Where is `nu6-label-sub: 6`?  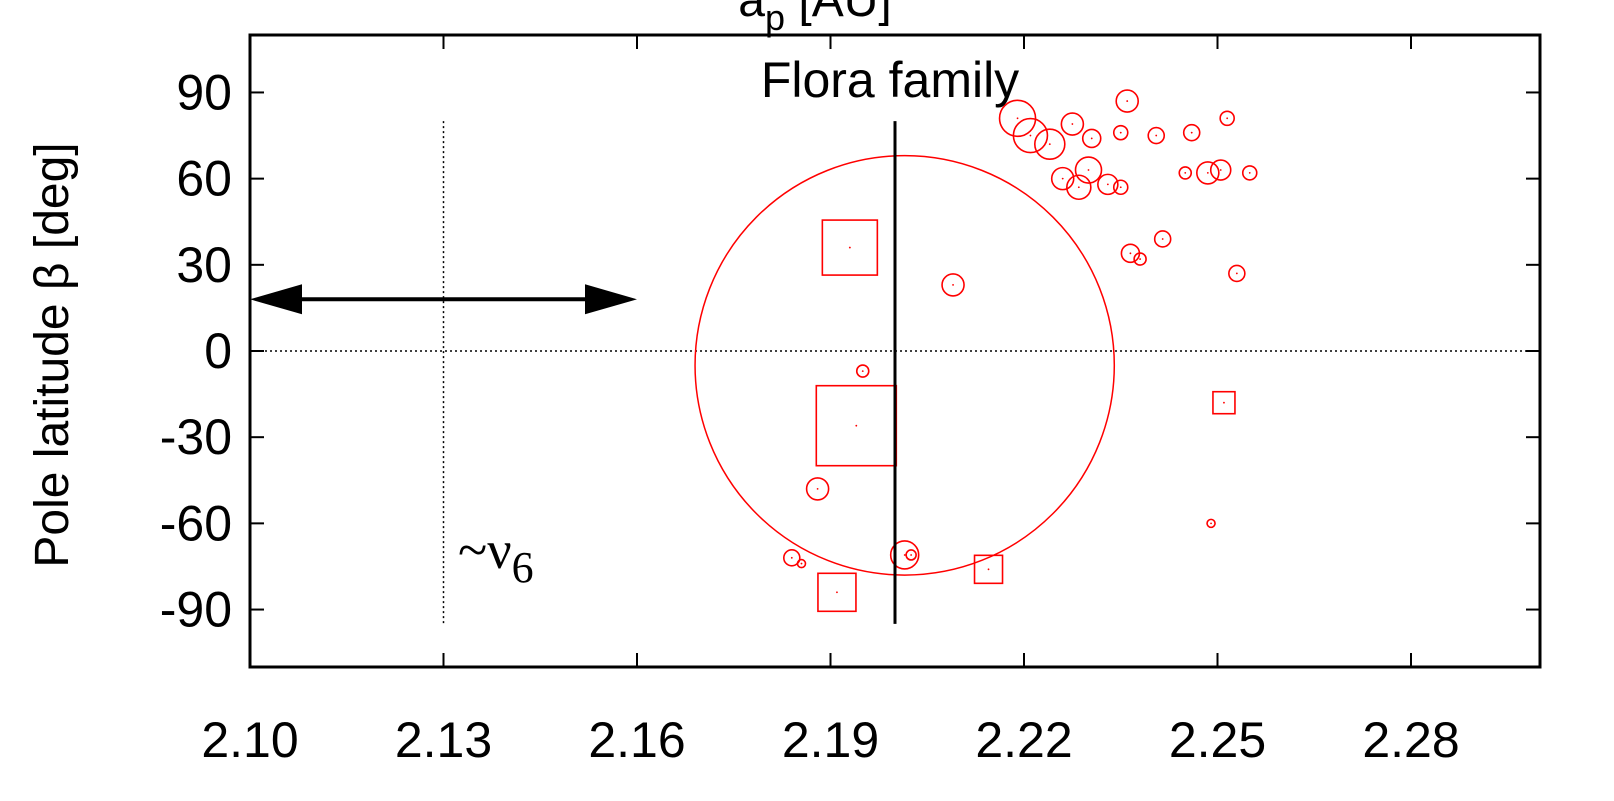
nu6-label-sub: 6 is located at coordinates (523, 567).